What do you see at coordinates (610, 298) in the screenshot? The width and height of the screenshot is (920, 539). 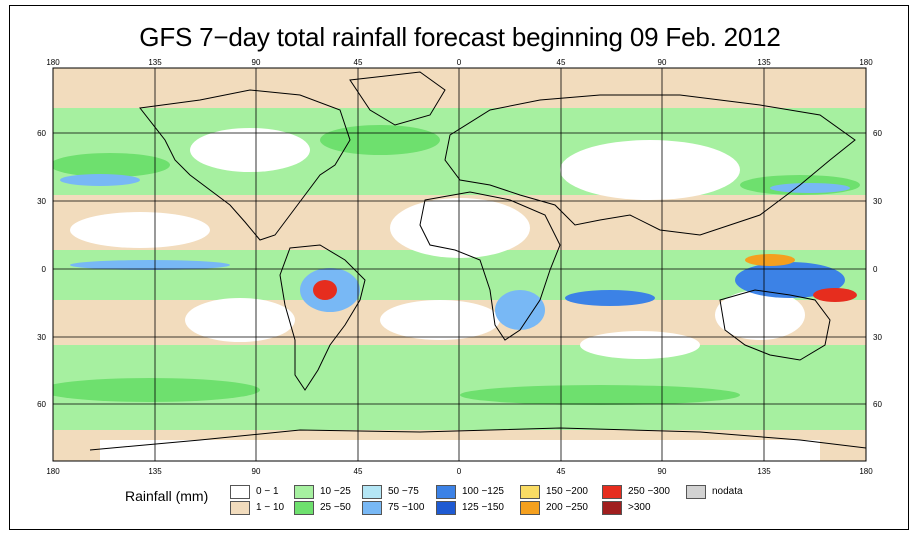 I see `indian-ocean-rain` at bounding box center [610, 298].